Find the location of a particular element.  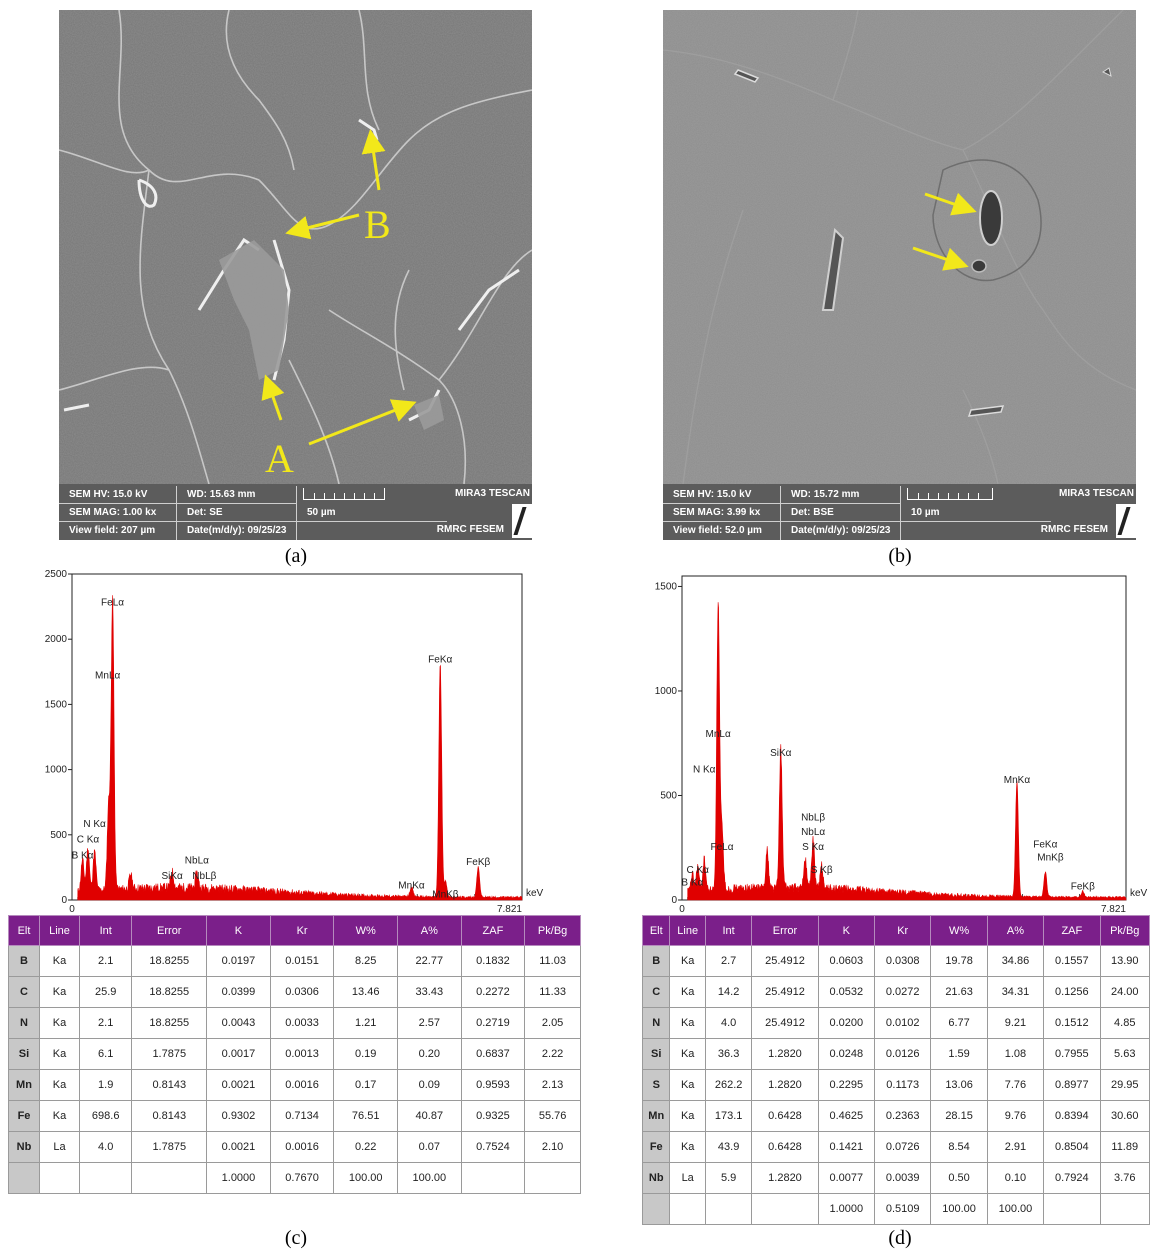

table-cell: 0.9302 is located at coordinates (238, 1116).